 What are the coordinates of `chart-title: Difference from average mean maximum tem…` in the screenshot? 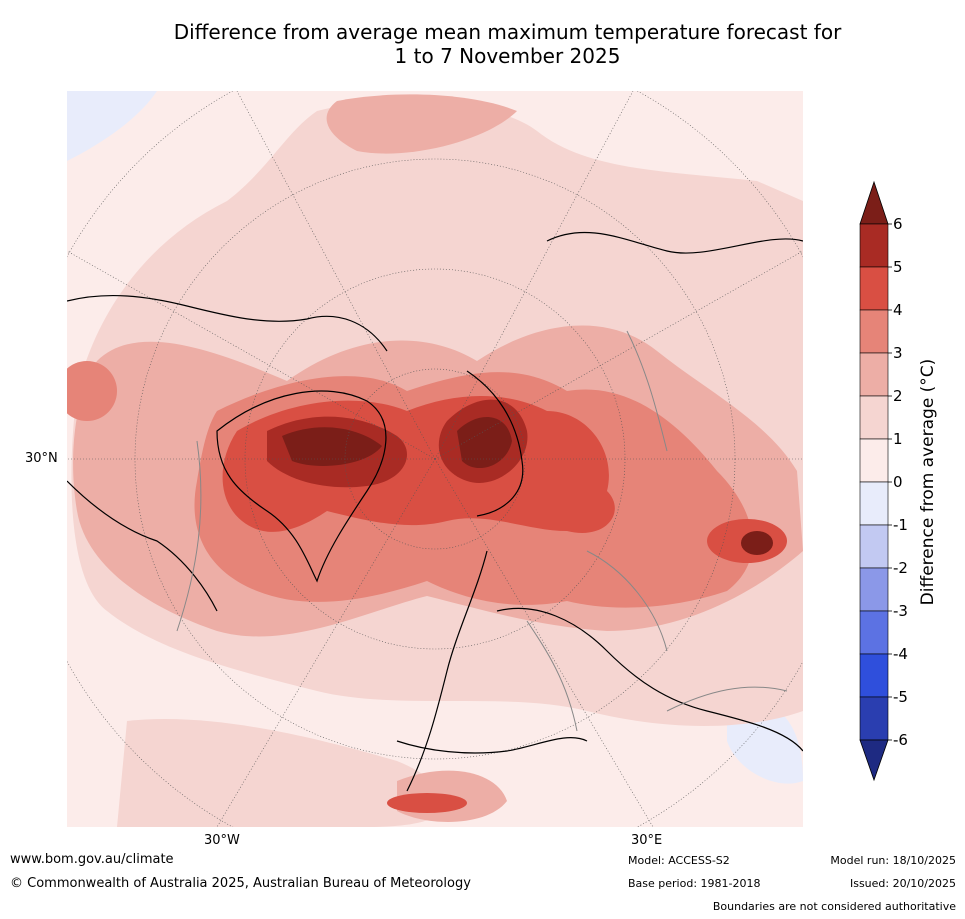 It's located at (507, 44).